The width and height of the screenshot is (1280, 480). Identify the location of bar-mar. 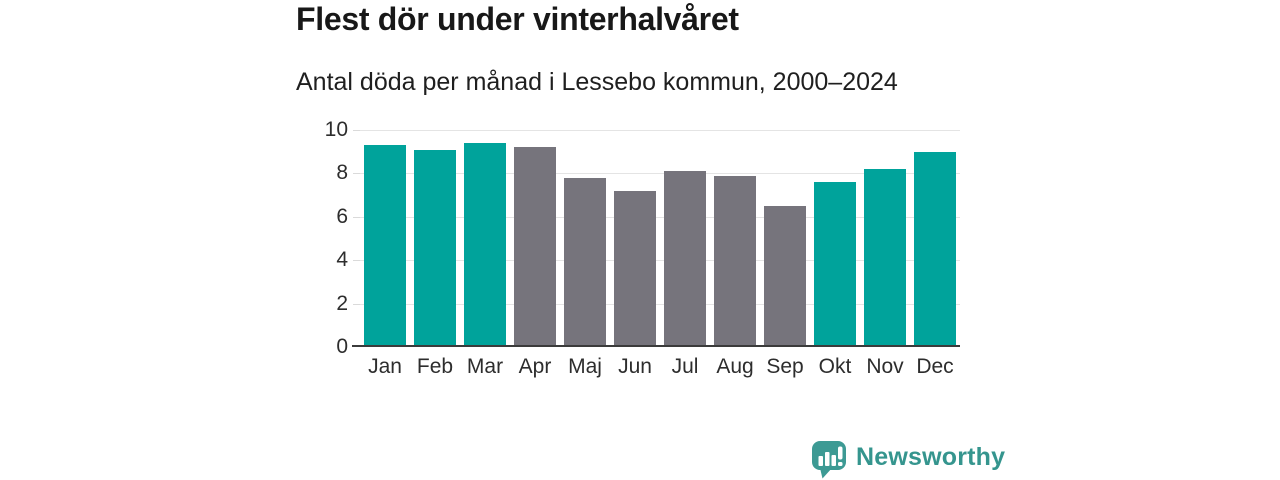
(485, 245).